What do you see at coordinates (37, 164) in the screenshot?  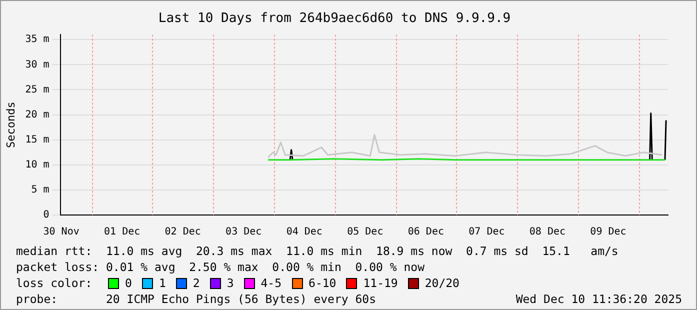 I see `y-tick-label: 10 m` at bounding box center [37, 164].